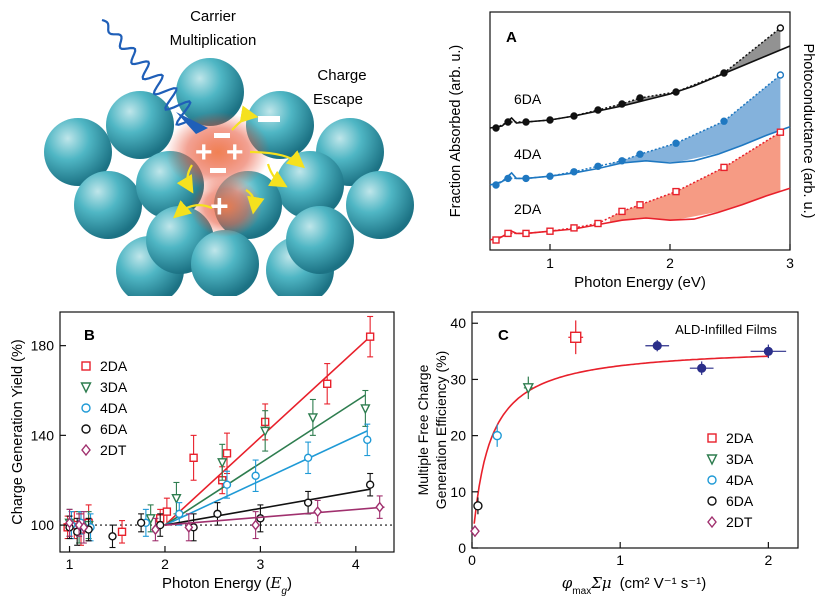 The image size is (816, 597). Describe the element at coordinates (114, 429) in the screenshot. I see `legend-label-6DA: 6DA` at that location.